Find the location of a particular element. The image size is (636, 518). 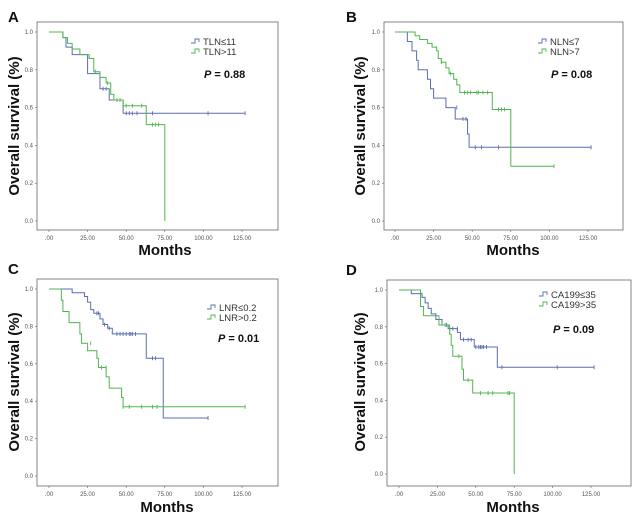

p-value: P = 0.08 is located at coordinates (571, 75).